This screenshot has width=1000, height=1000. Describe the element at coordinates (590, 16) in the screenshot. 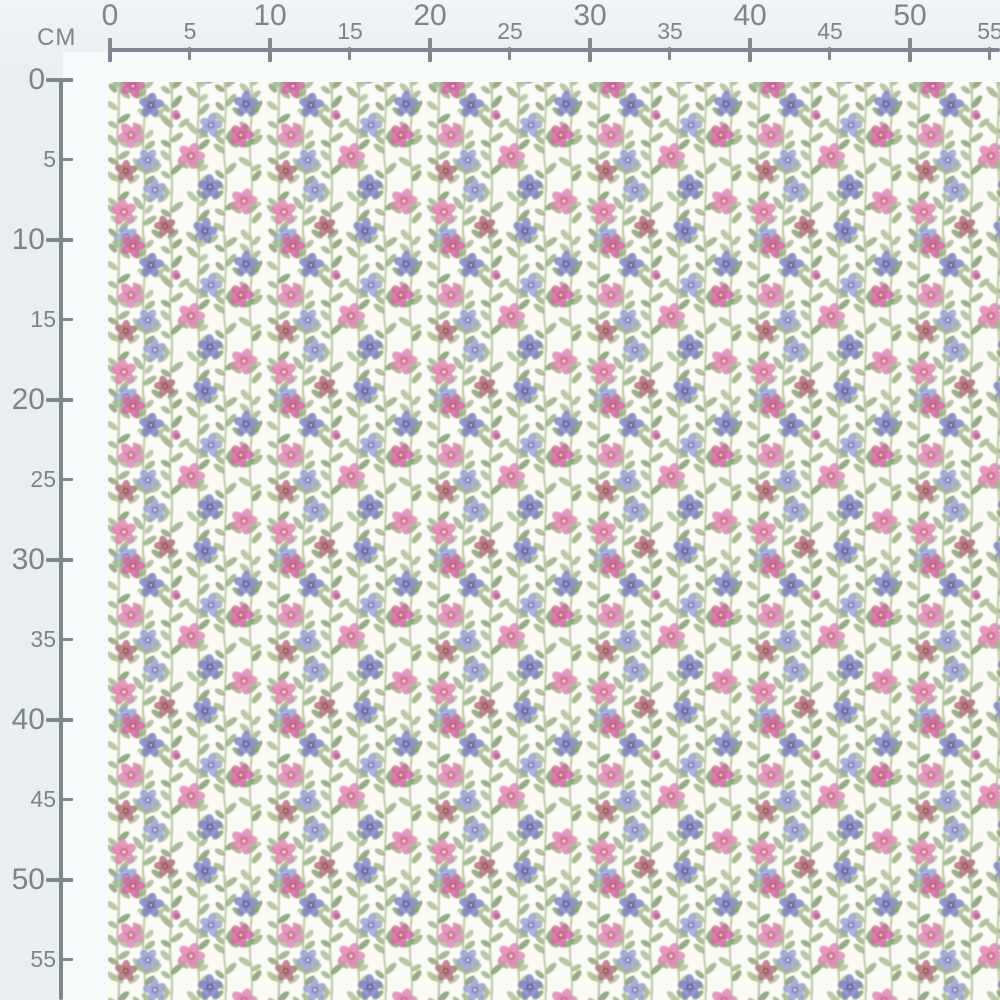

I see `top-ruler-tick-label: 30` at that location.